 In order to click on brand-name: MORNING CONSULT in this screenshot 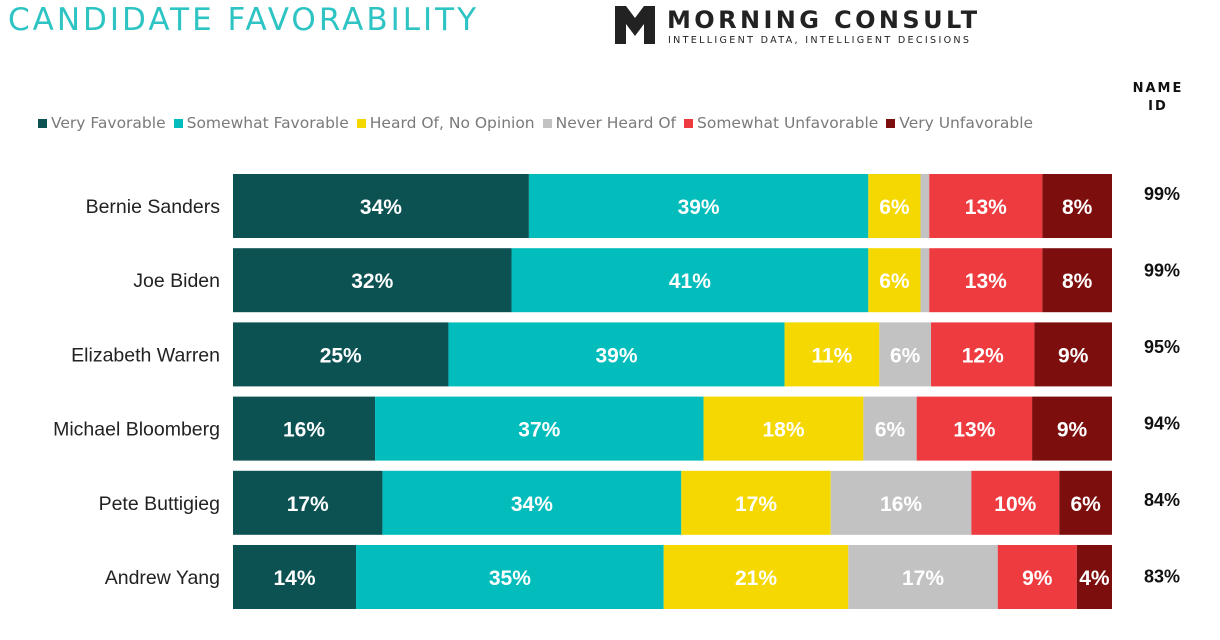, I will do `click(824, 20)`.